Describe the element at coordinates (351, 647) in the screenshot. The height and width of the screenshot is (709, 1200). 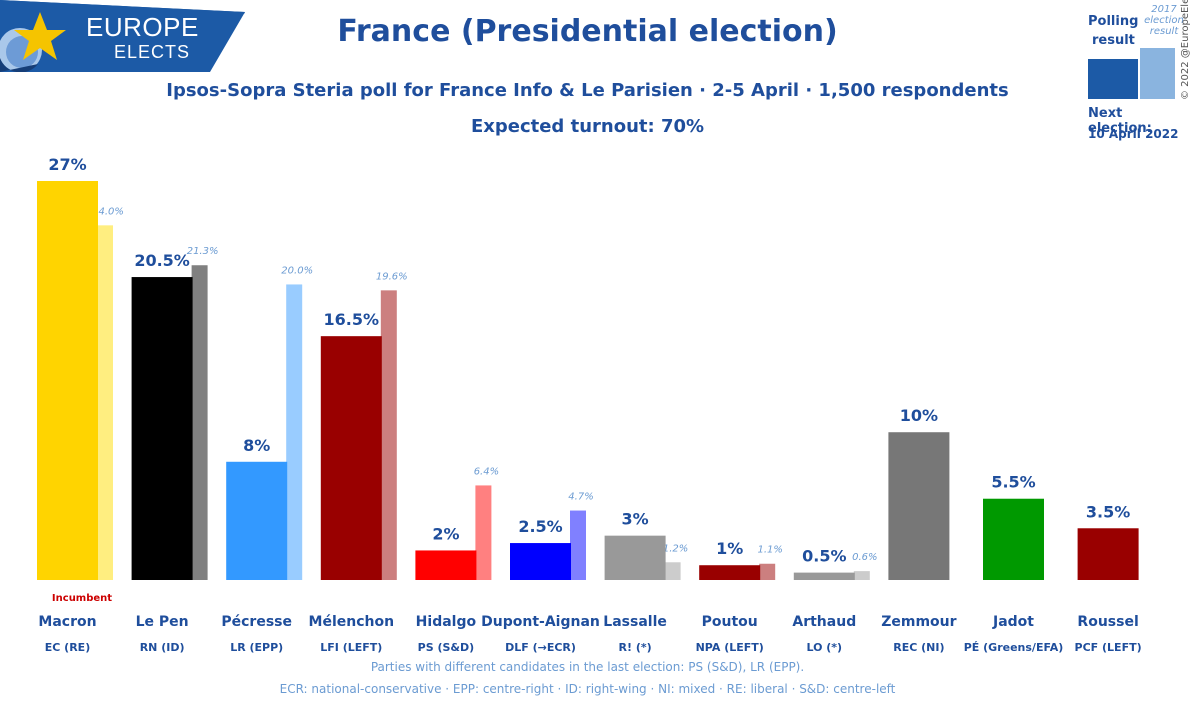
I see `party-label-3: LFI (LEFT)` at that location.